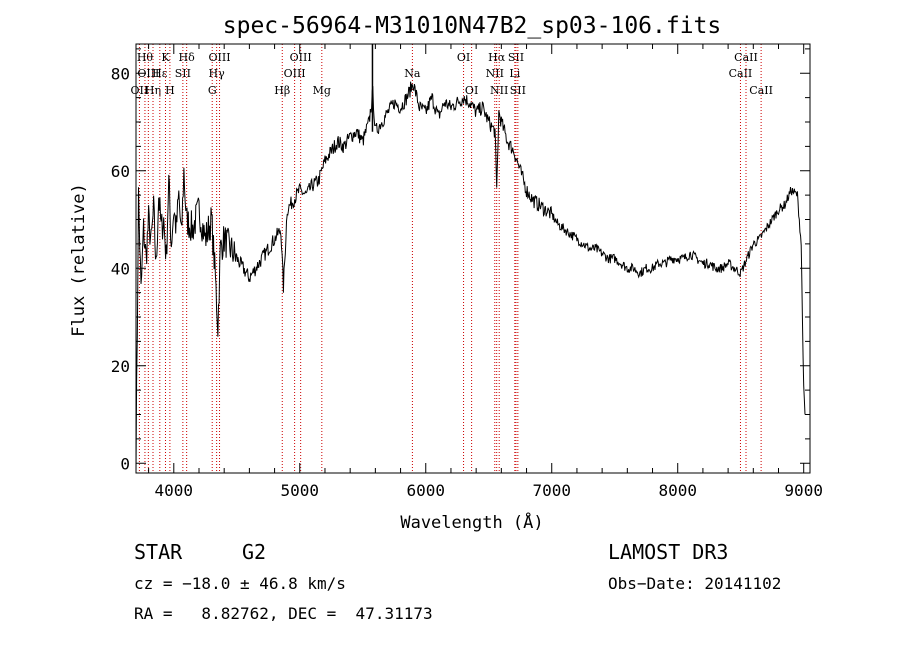  I want to click on y-tick-label: 40, so click(120, 268).